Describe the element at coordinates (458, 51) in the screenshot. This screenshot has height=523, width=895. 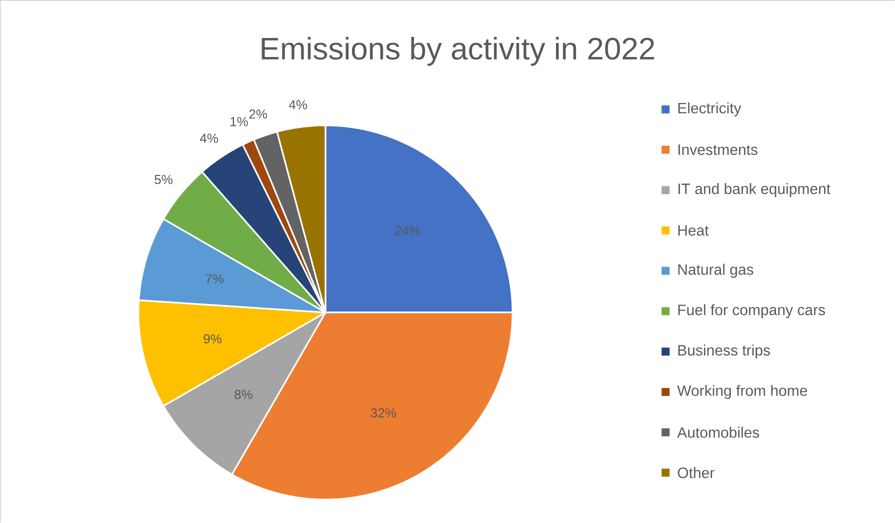
I see `chart-title: Emissions by activity in 2022` at that location.